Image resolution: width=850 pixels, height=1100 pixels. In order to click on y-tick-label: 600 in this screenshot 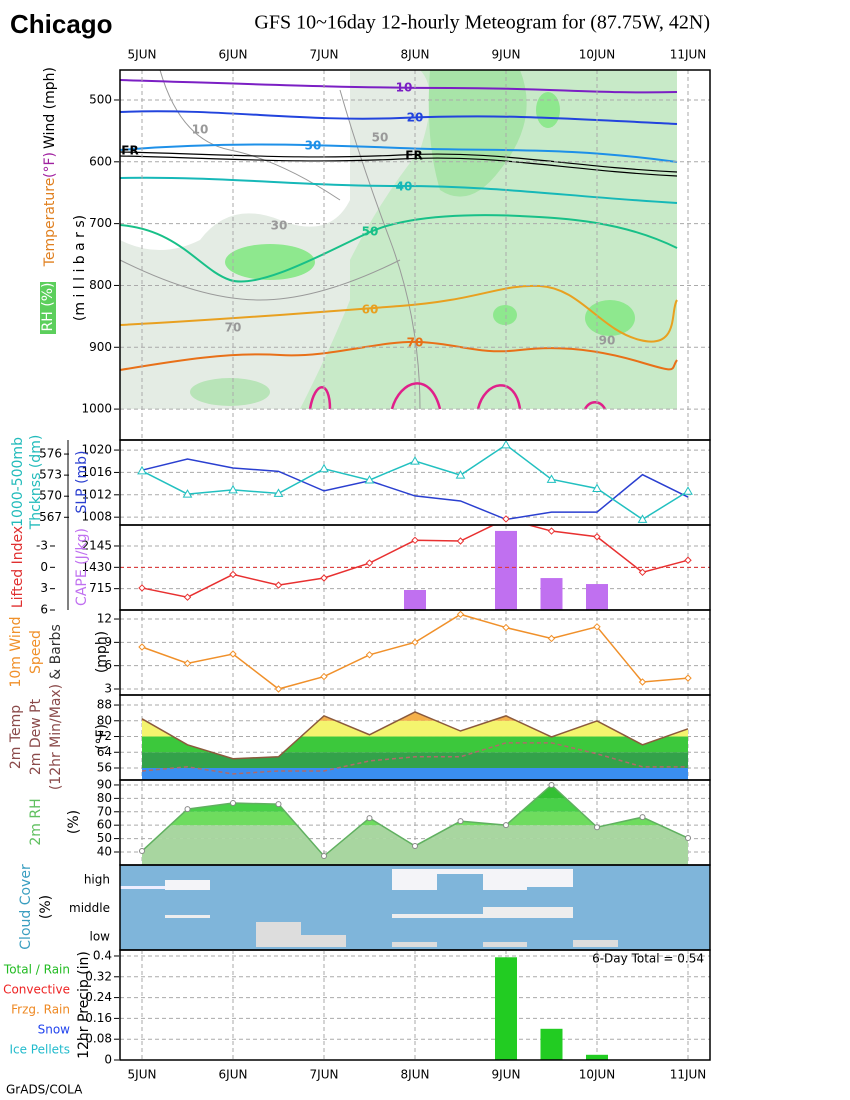, I will do `click(100, 161)`.